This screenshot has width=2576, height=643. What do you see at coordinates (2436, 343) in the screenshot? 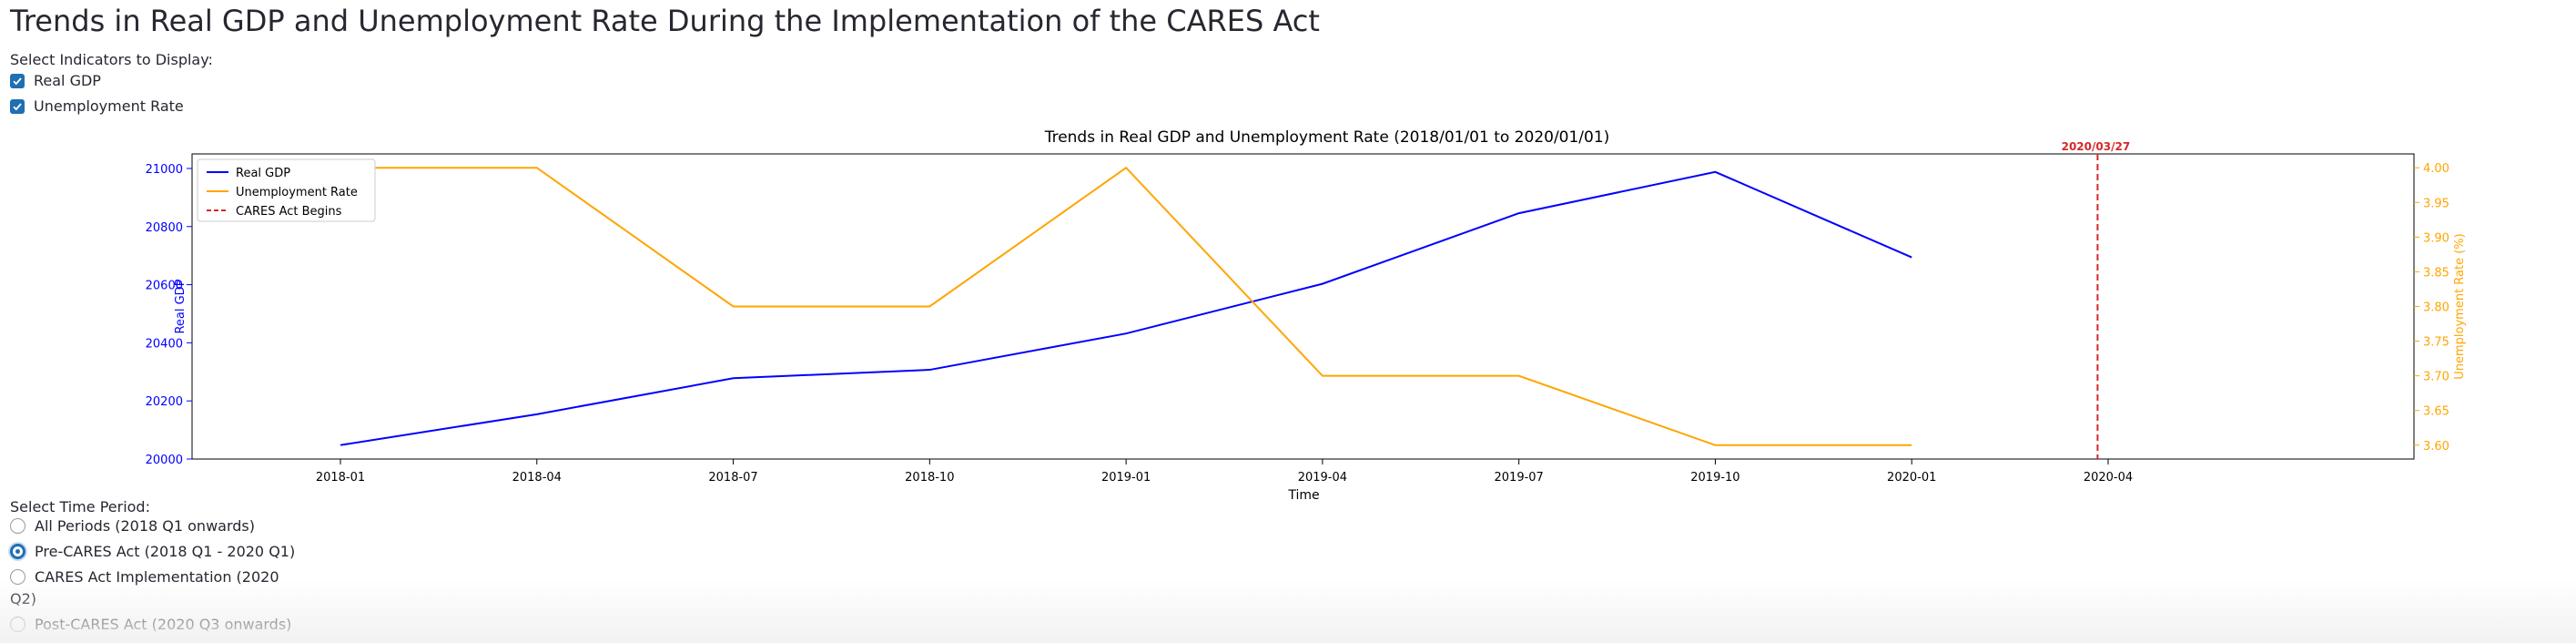
I see `right-axis-tick-label: 3.75` at bounding box center [2436, 343].